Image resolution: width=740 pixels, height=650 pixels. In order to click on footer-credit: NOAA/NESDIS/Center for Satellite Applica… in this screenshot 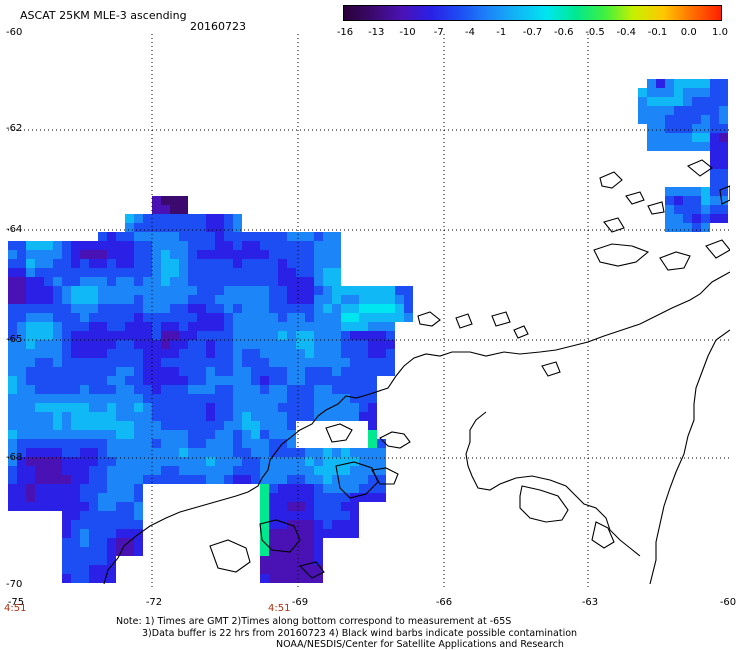, I will do `click(420, 644)`.